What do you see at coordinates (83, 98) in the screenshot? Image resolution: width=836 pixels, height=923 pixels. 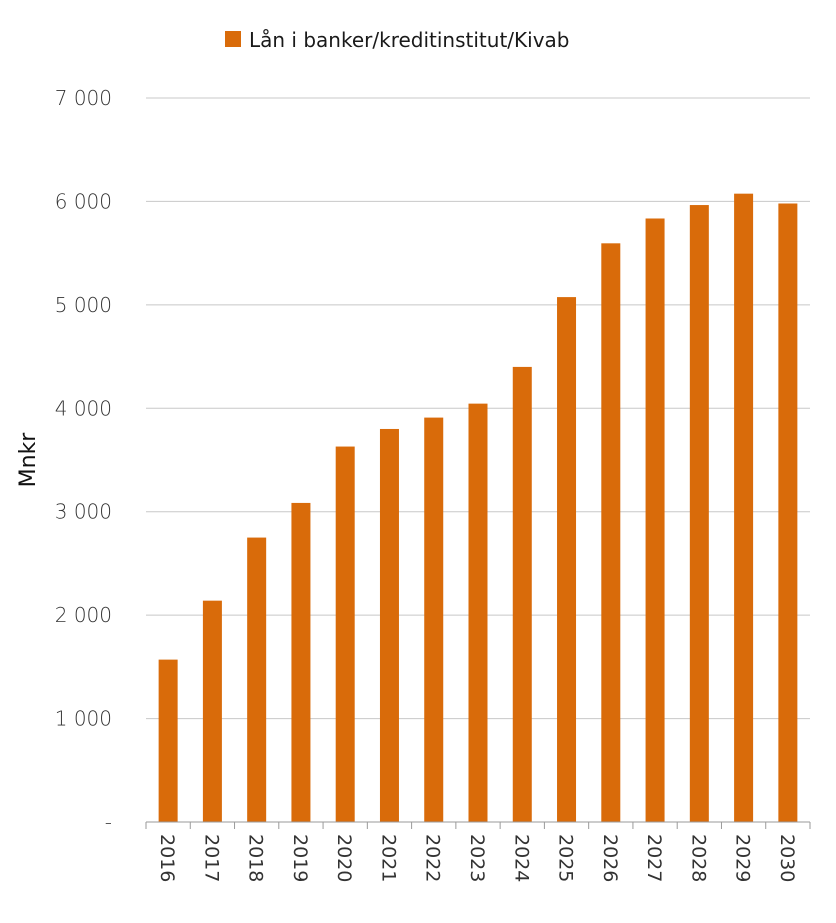 I see `y-tick-label: 7 000` at bounding box center [83, 98].